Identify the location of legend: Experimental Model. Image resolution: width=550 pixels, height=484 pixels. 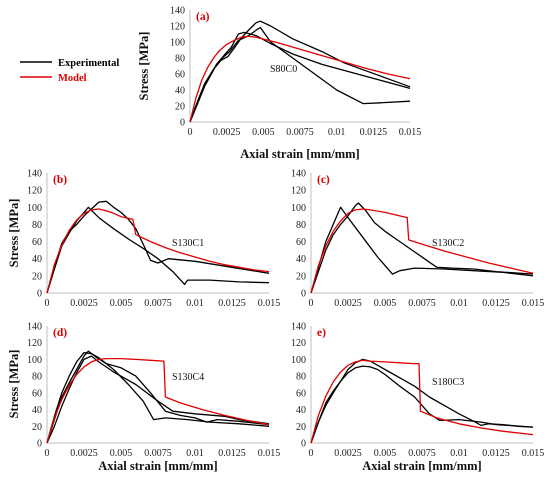
(69, 71).